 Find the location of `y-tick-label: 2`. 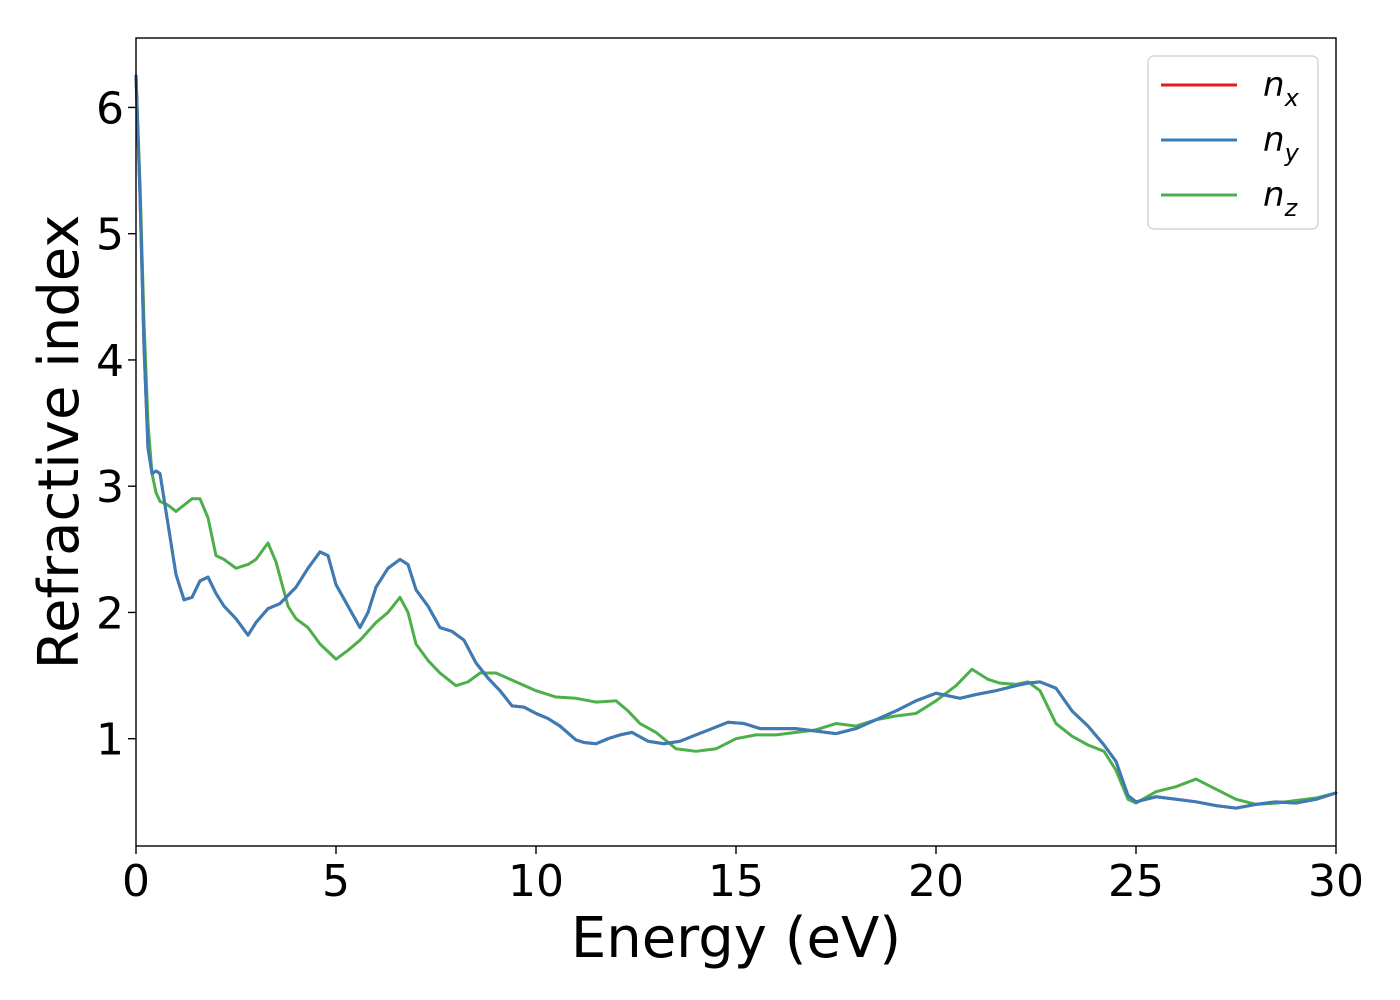

y-tick-label: 2 is located at coordinates (110, 613).